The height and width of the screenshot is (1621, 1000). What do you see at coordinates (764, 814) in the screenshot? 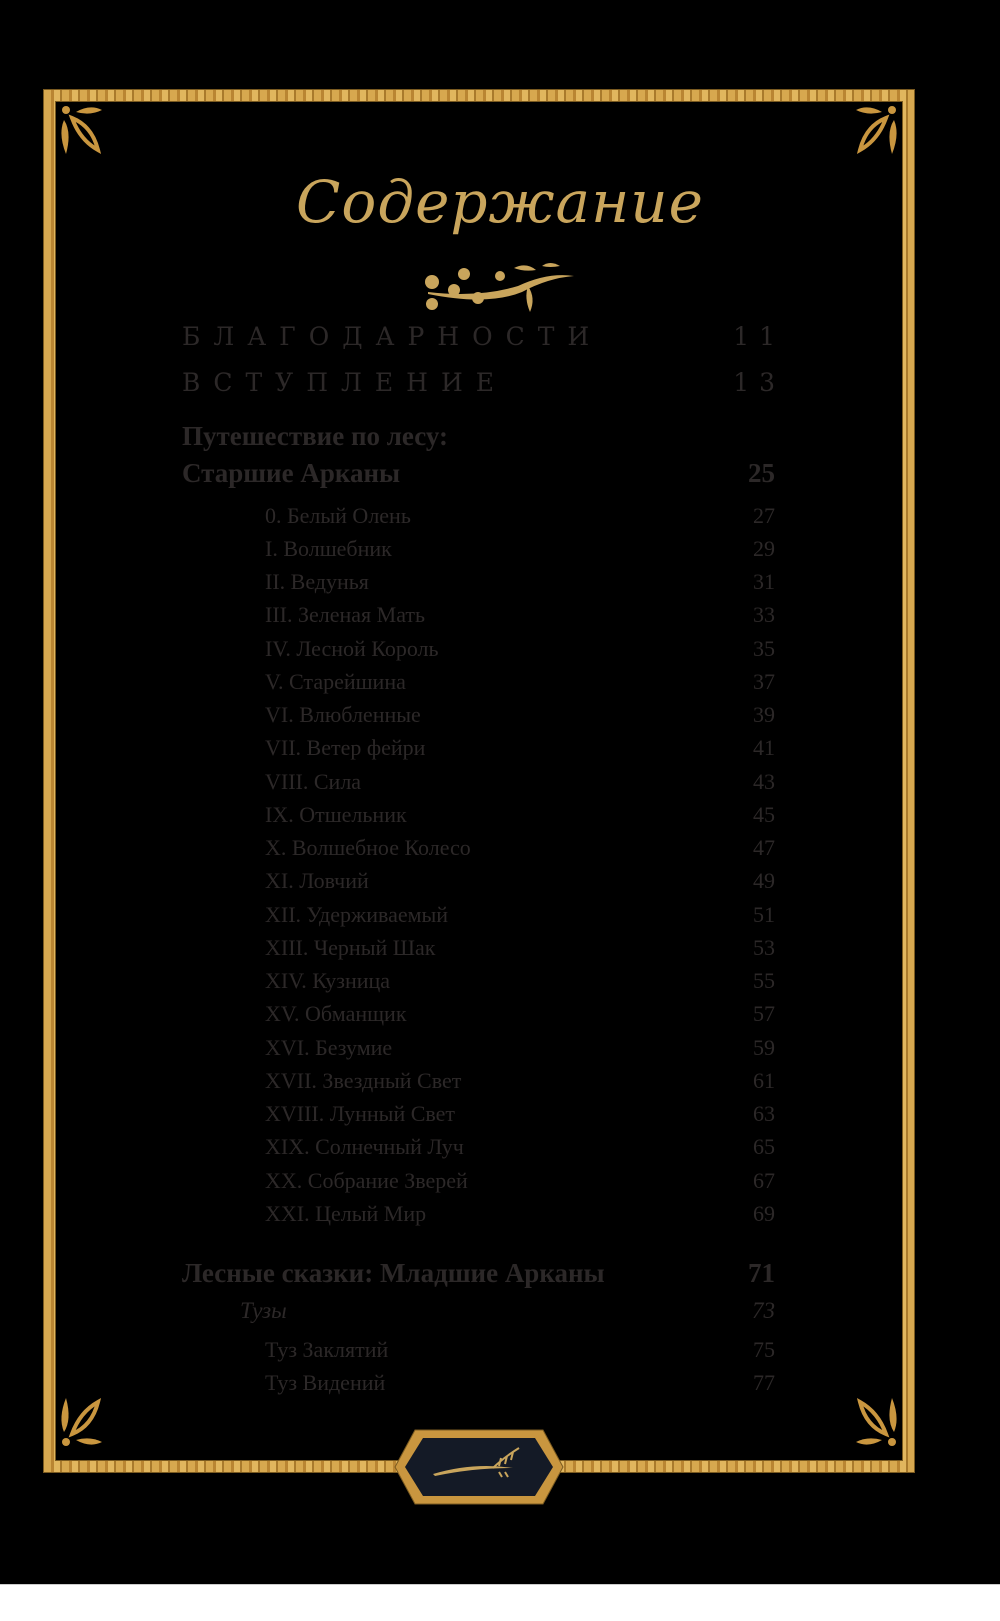
I see `toc-entry-page-number: 45` at bounding box center [764, 814].